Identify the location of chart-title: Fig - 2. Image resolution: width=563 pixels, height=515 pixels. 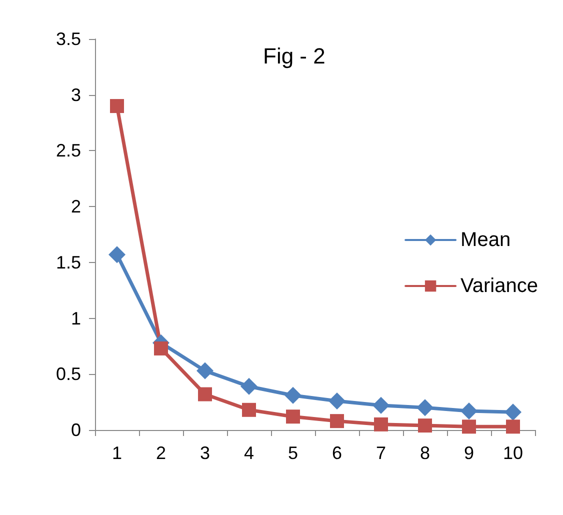
(294, 56).